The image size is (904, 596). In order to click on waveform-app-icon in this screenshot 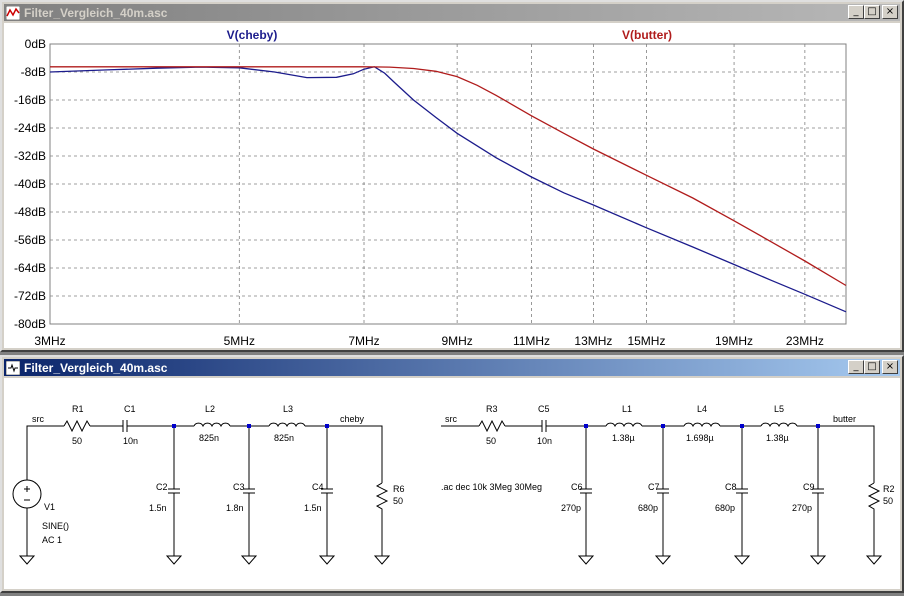, I will do `click(13, 12)`.